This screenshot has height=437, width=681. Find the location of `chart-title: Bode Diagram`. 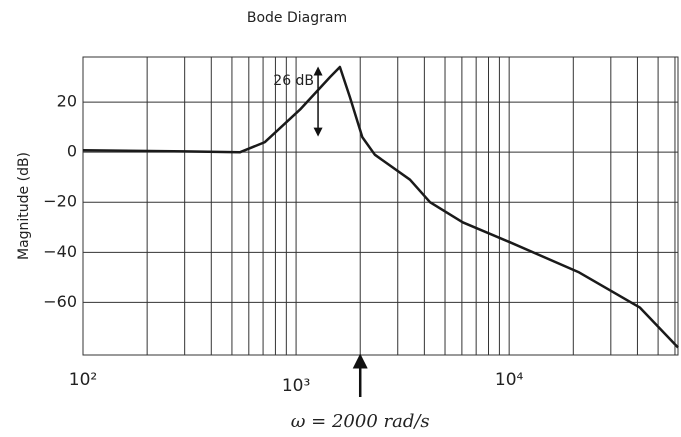

chart-title: Bode Diagram is located at coordinates (297, 18).